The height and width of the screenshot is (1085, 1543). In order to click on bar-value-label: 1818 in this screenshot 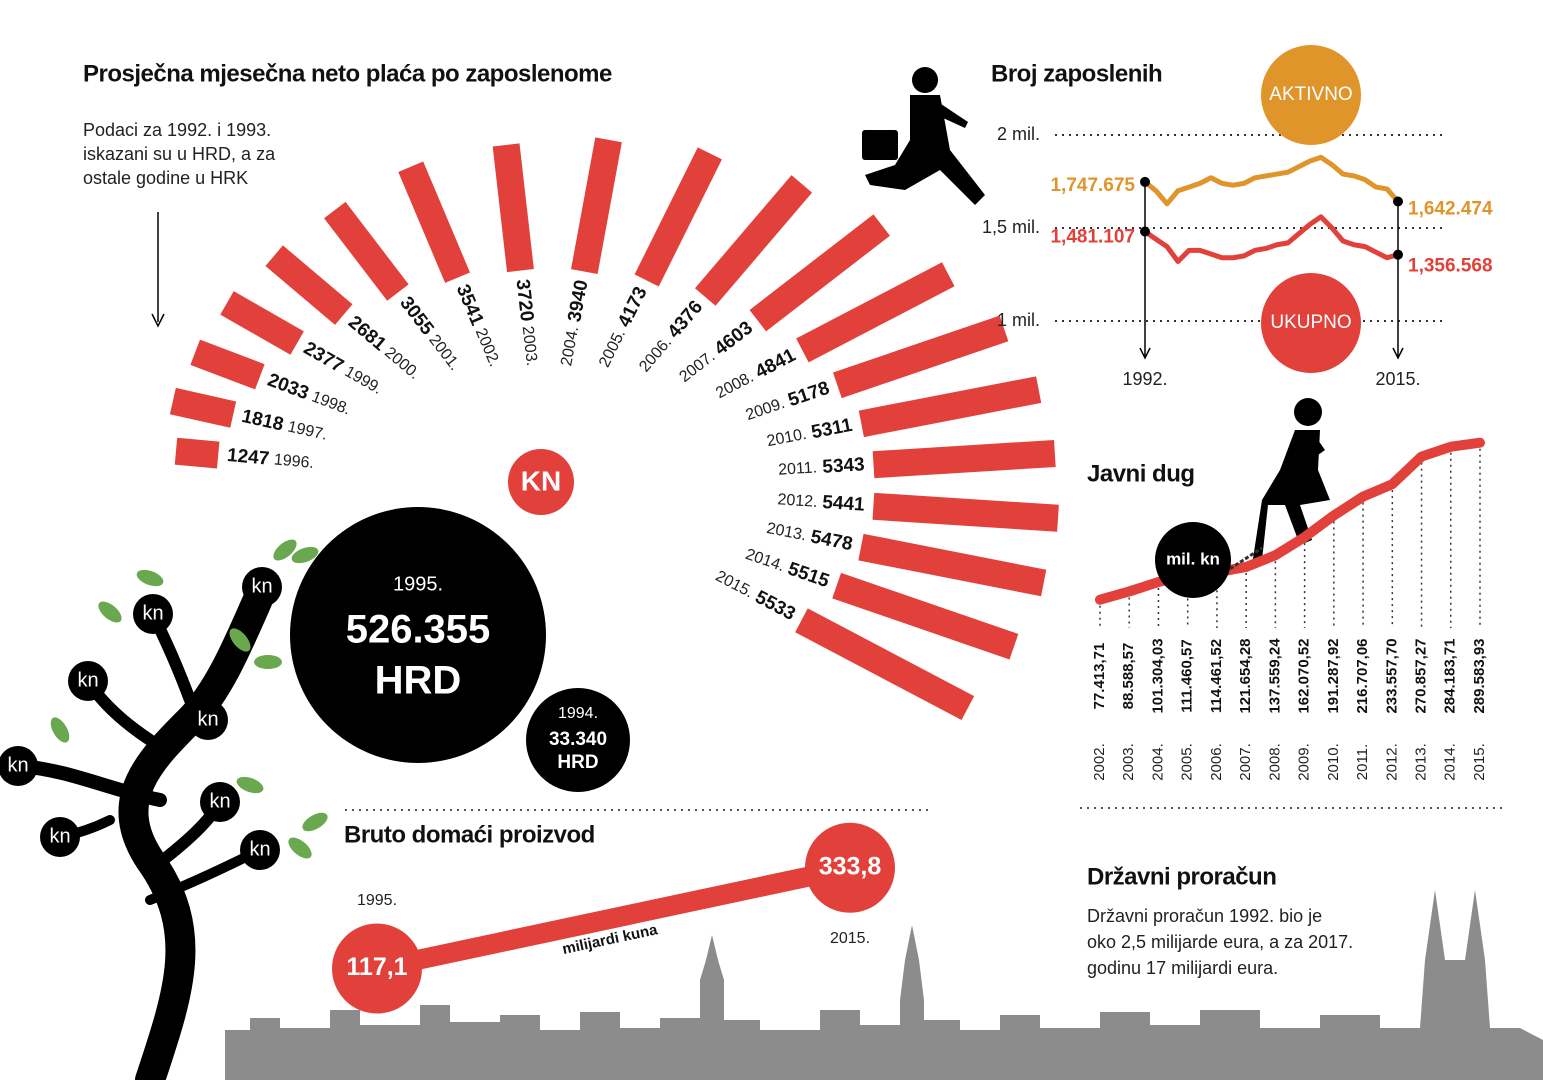, I will do `click(263, 421)`.